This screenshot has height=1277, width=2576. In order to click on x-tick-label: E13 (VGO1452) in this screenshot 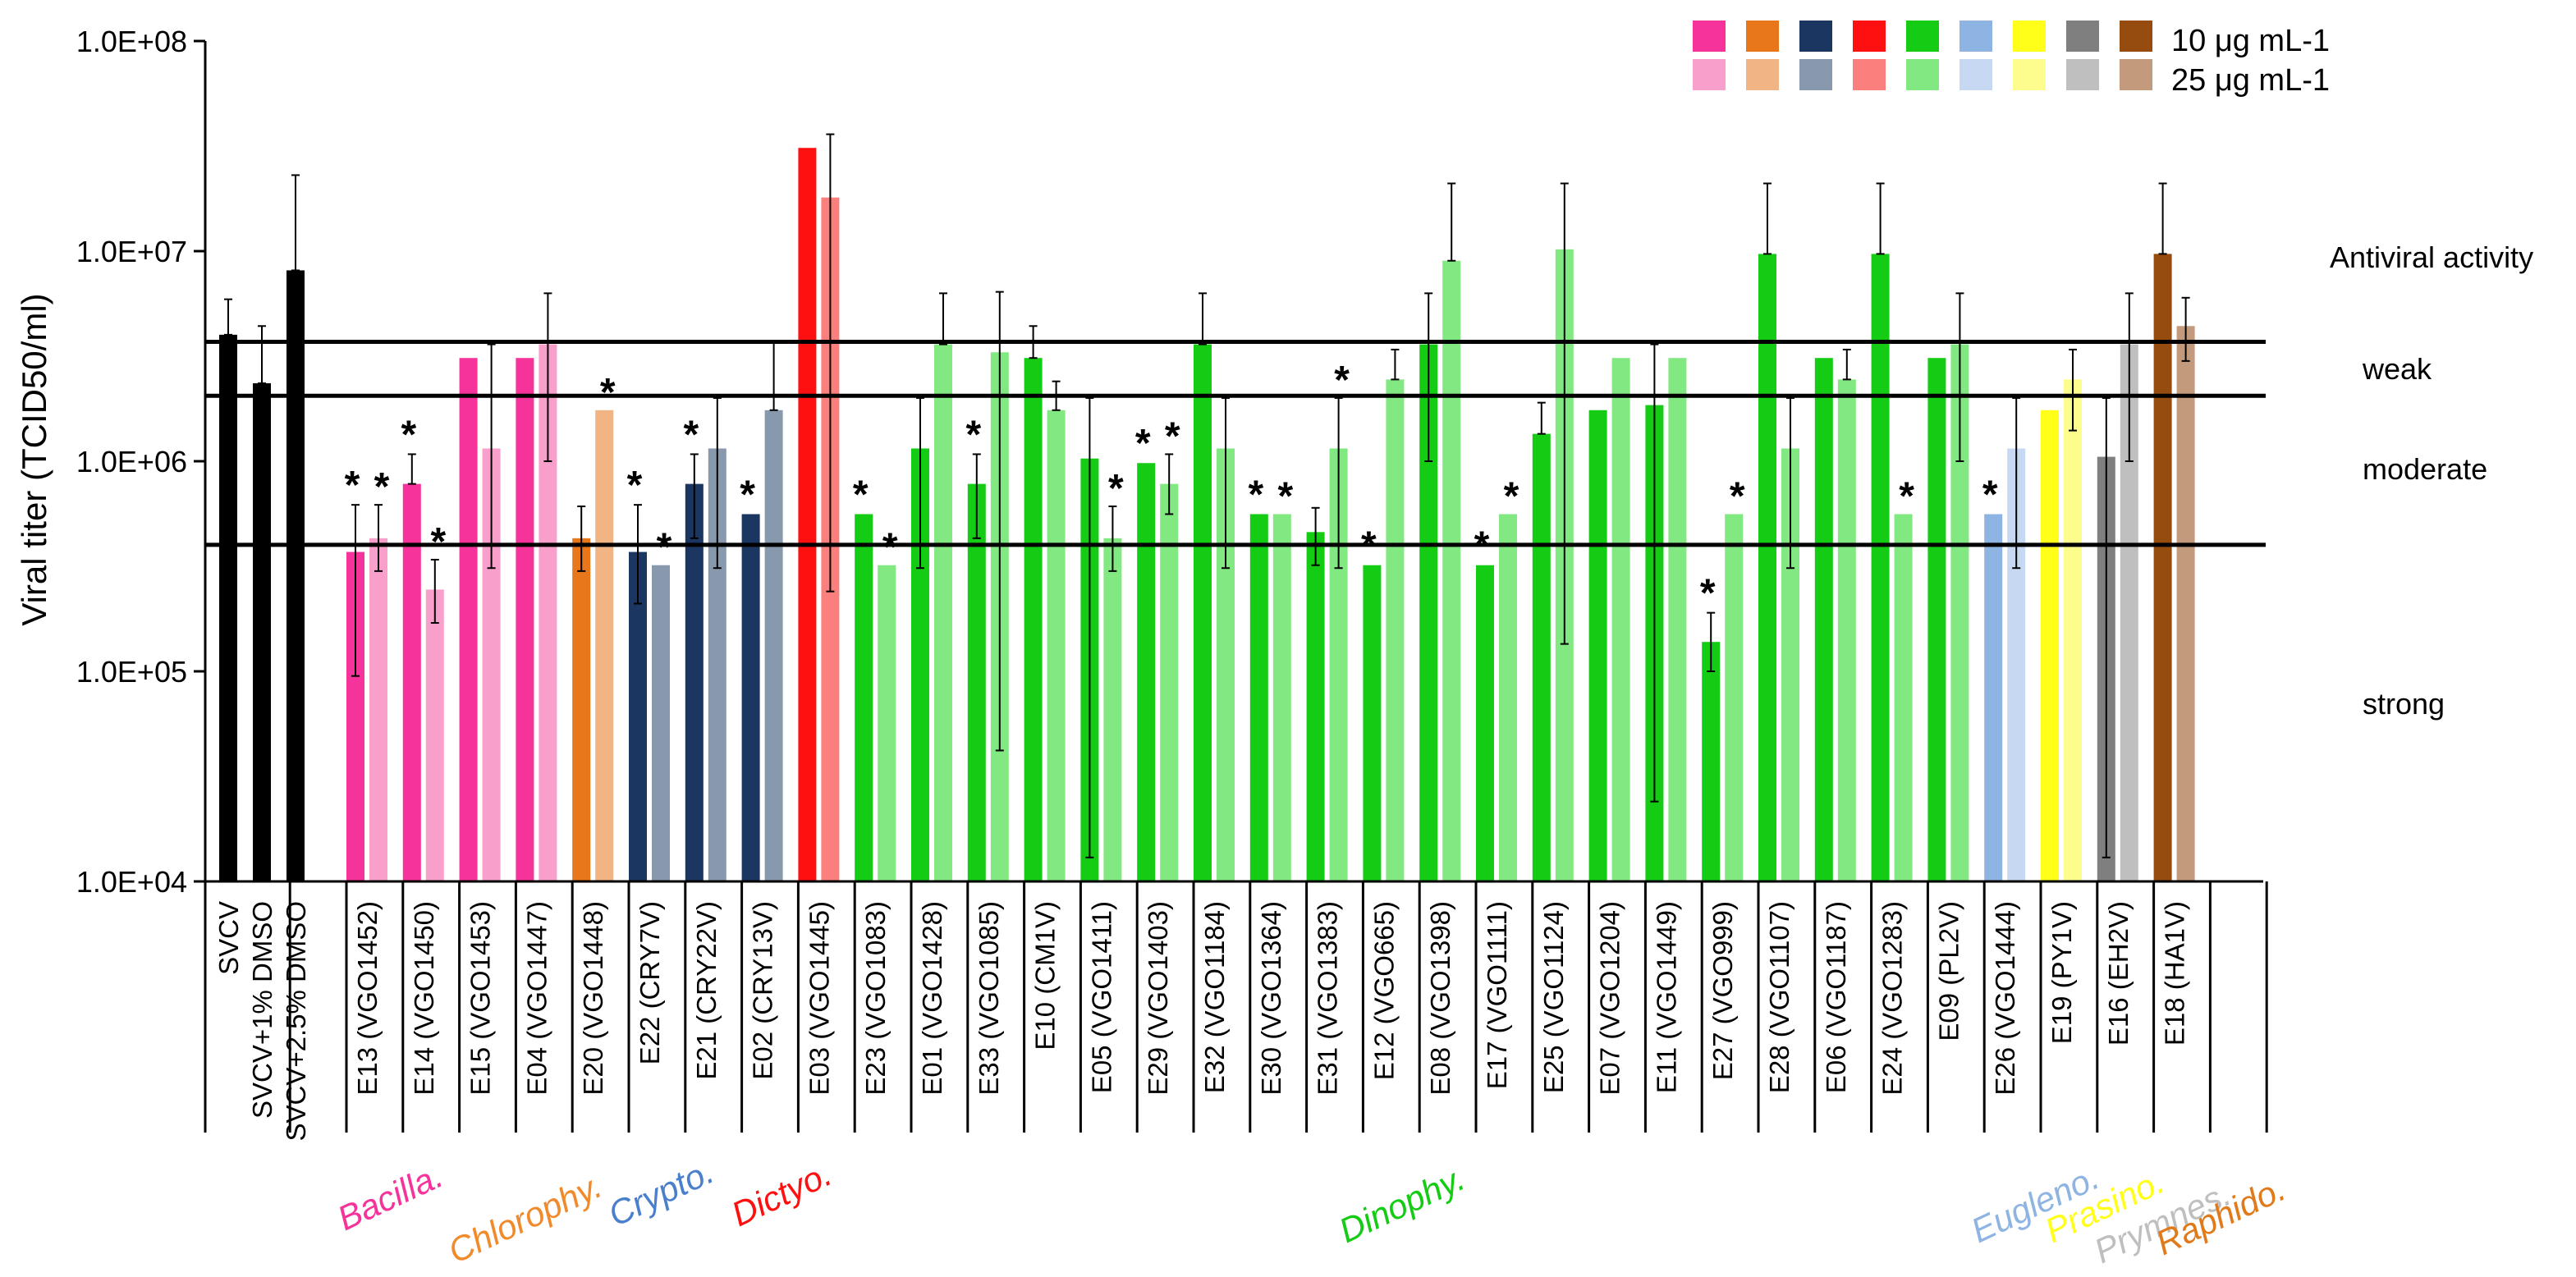, I will do `click(368, 999)`.